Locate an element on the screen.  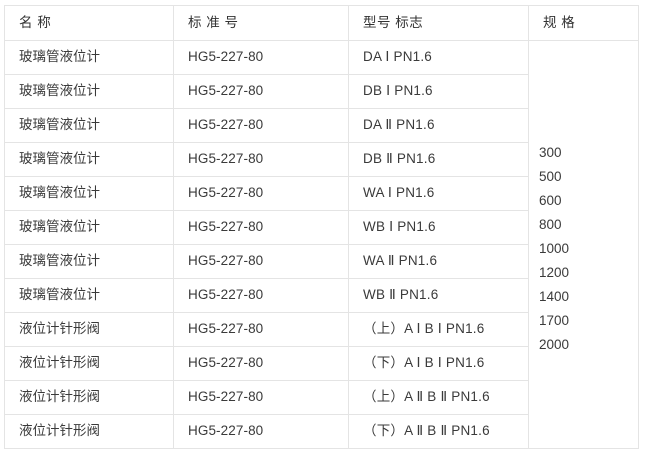
cell-model-mark: DA Ⅱ PN1.6 is located at coordinates (438, 125).